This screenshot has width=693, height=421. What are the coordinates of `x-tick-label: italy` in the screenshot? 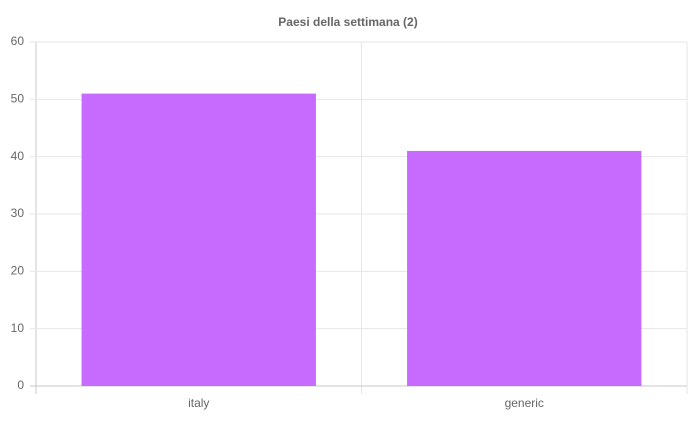 It's located at (198, 403).